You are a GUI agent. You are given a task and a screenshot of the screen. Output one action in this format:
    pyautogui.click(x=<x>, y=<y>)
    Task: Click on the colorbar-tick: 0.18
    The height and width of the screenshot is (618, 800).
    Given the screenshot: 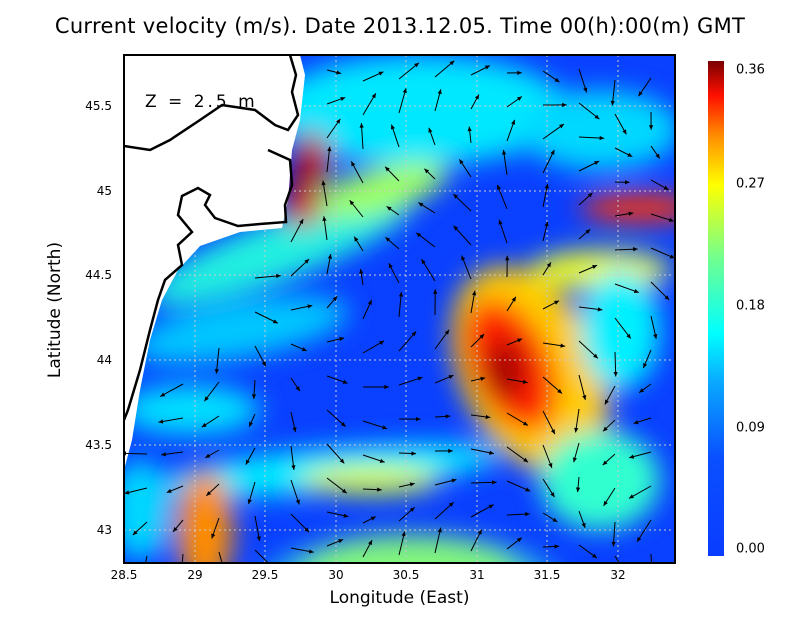 What is the action you would take?
    pyautogui.click(x=750, y=306)
    